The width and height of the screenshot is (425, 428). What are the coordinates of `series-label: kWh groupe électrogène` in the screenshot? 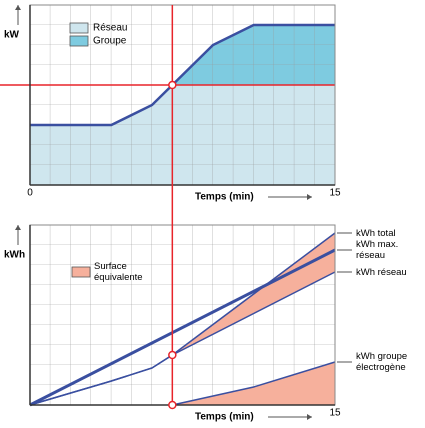 It's located at (382, 362).